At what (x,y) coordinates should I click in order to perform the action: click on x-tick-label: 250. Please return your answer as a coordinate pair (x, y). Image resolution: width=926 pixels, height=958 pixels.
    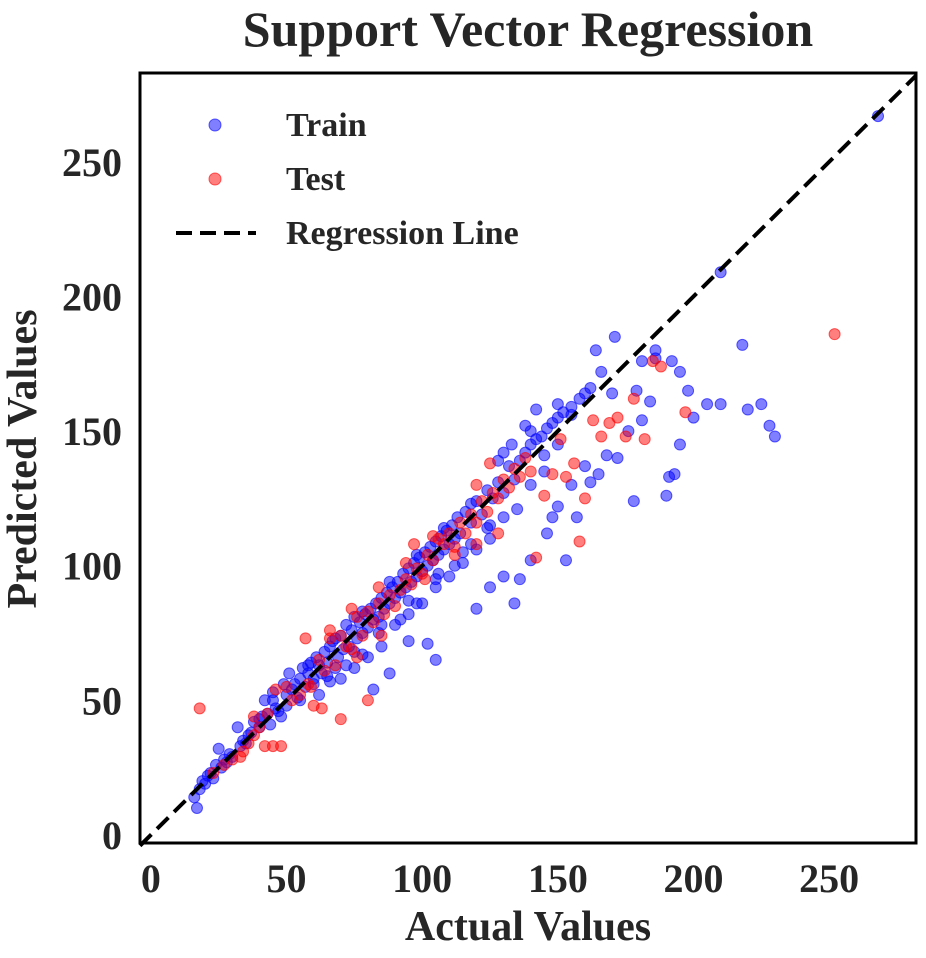
    Looking at the image, I should click on (829, 878).